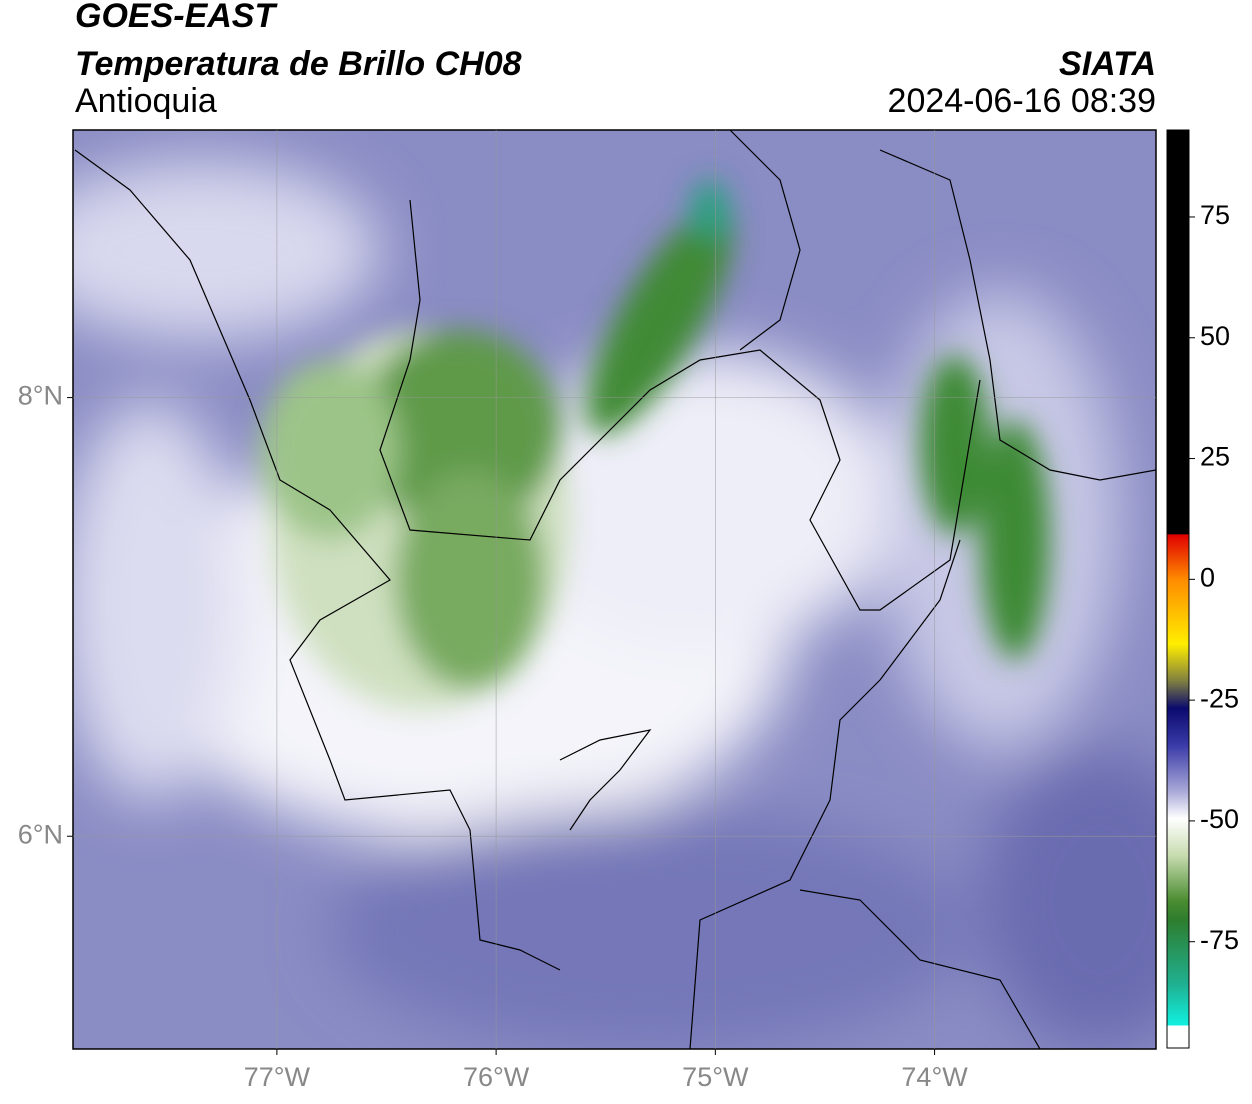 Image resolution: width=1252 pixels, height=1104 pixels. I want to click on colorbar-tick-label: -25, so click(1219, 698).